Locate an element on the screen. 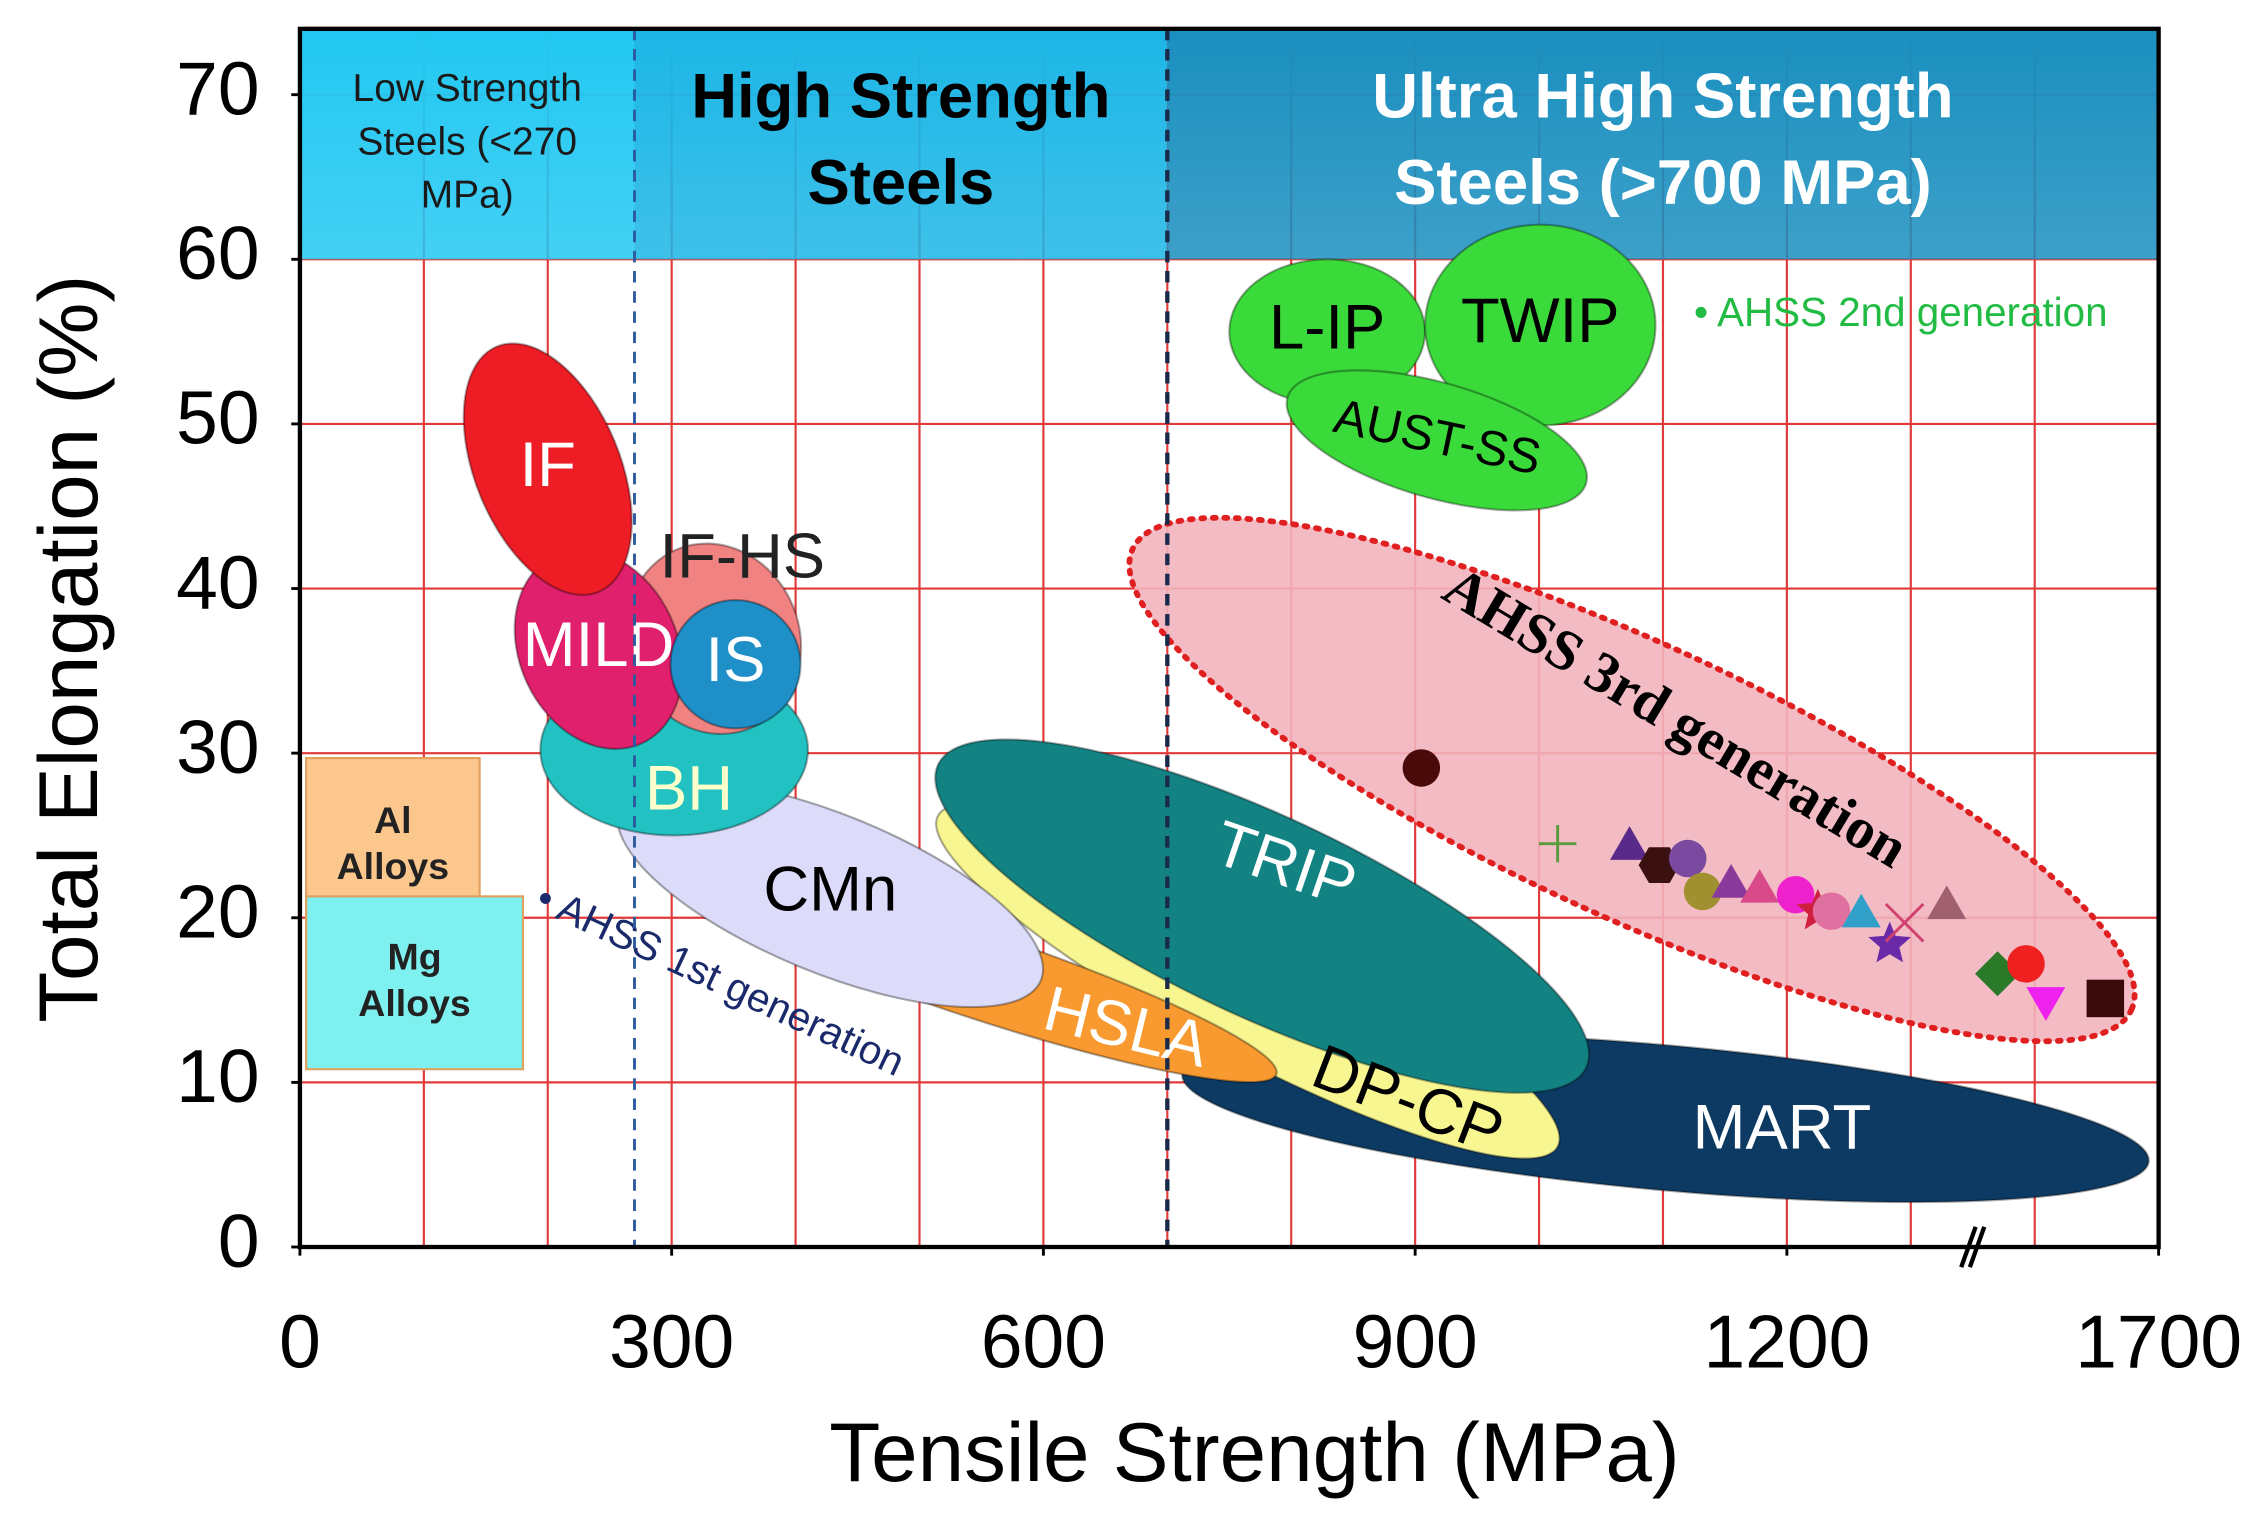  y-tick-label: 70 is located at coordinates (217, 88).